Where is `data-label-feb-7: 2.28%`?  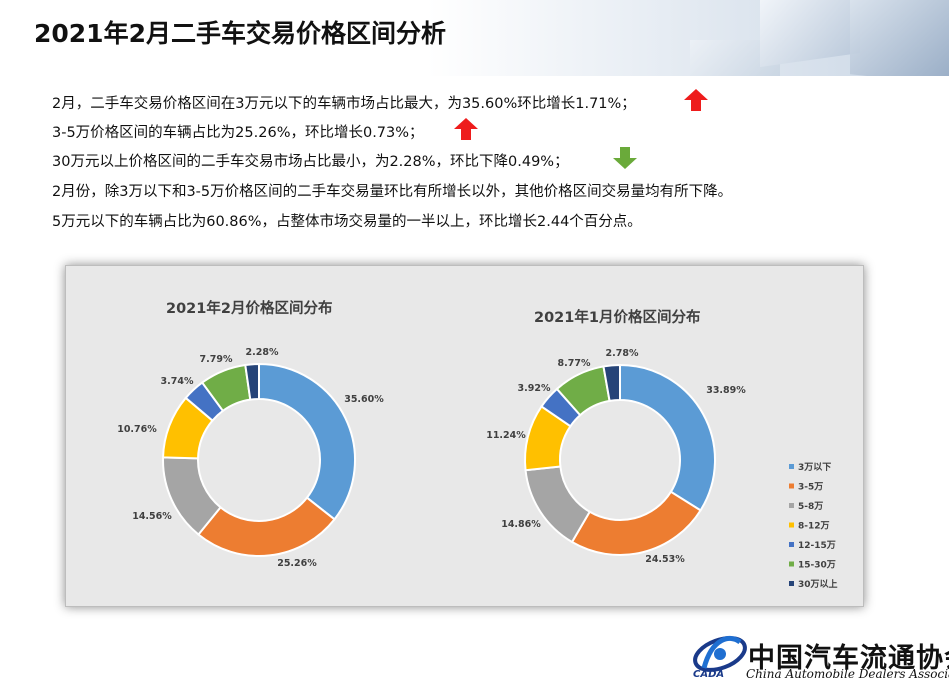 data-label-feb-7: 2.28% is located at coordinates (262, 352).